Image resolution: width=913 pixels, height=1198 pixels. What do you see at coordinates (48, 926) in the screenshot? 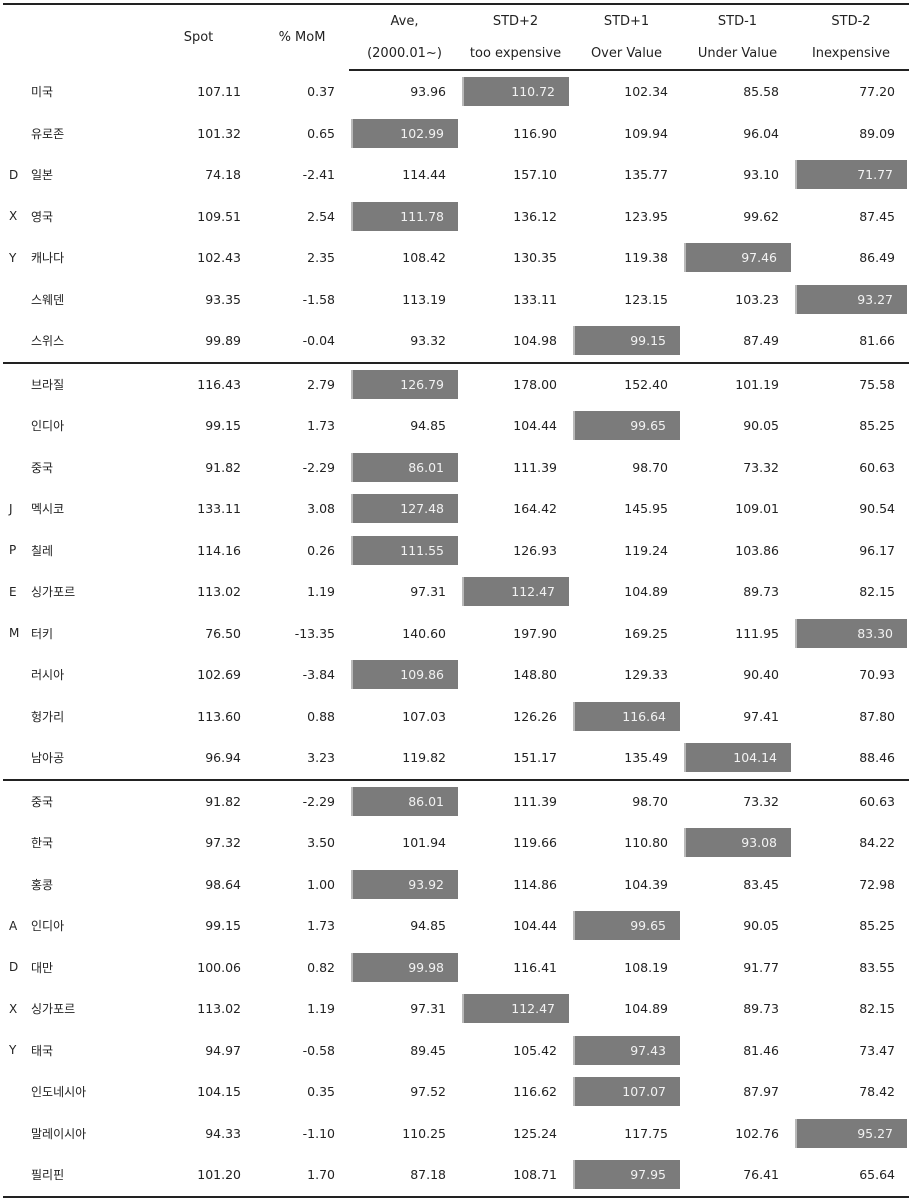
I see `country-name: 인디아` at bounding box center [48, 926].